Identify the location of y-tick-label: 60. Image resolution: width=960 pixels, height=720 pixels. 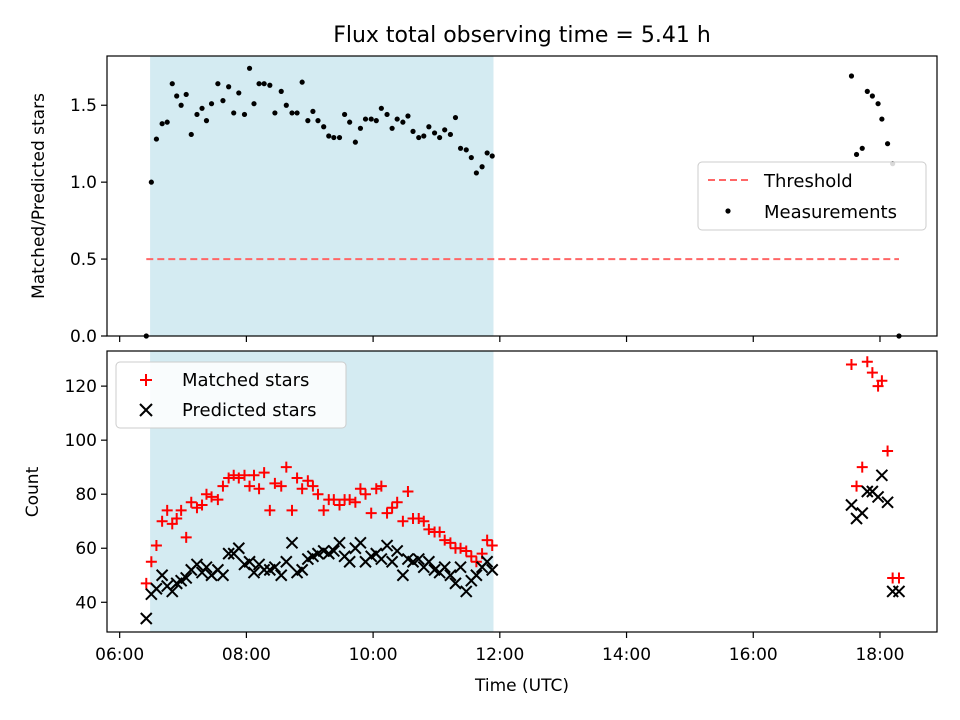
(86, 549).